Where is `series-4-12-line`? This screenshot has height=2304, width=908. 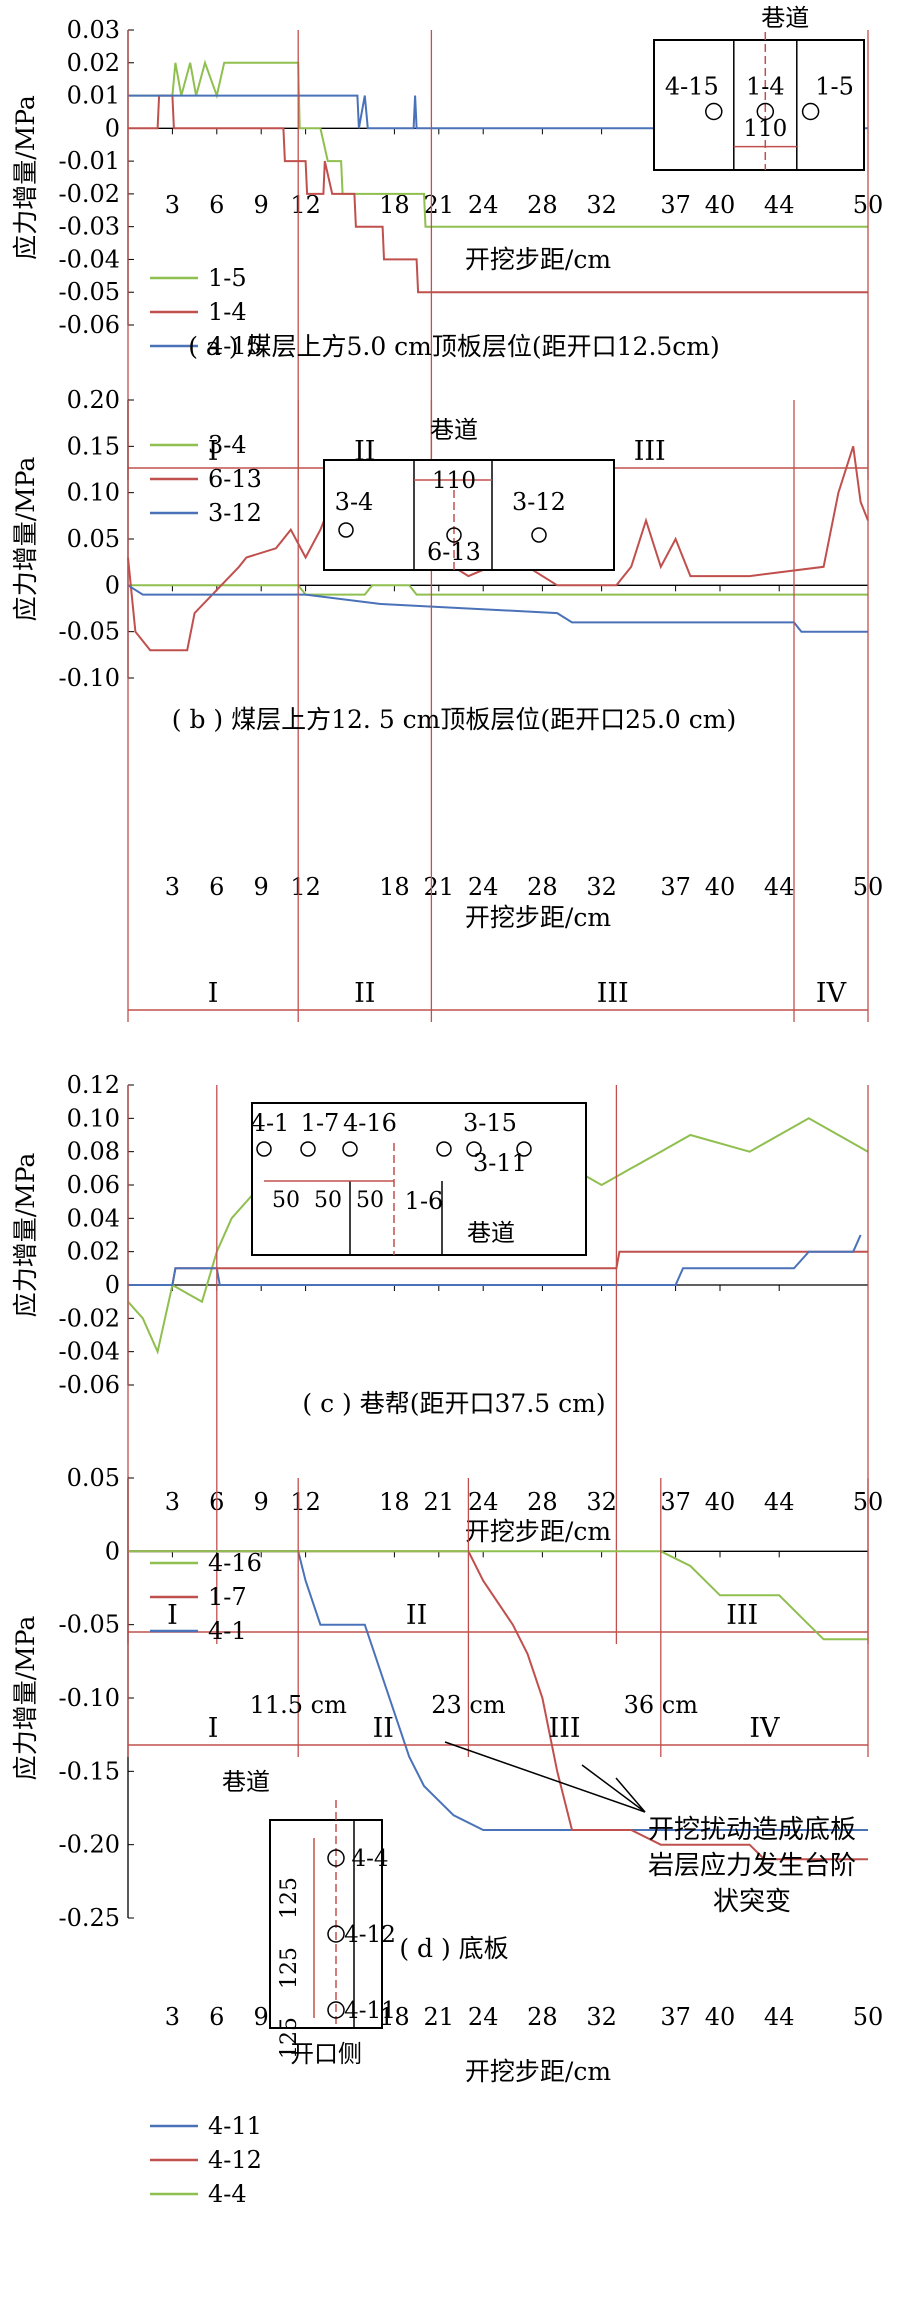
series-4-12-line is located at coordinates (498, 1705).